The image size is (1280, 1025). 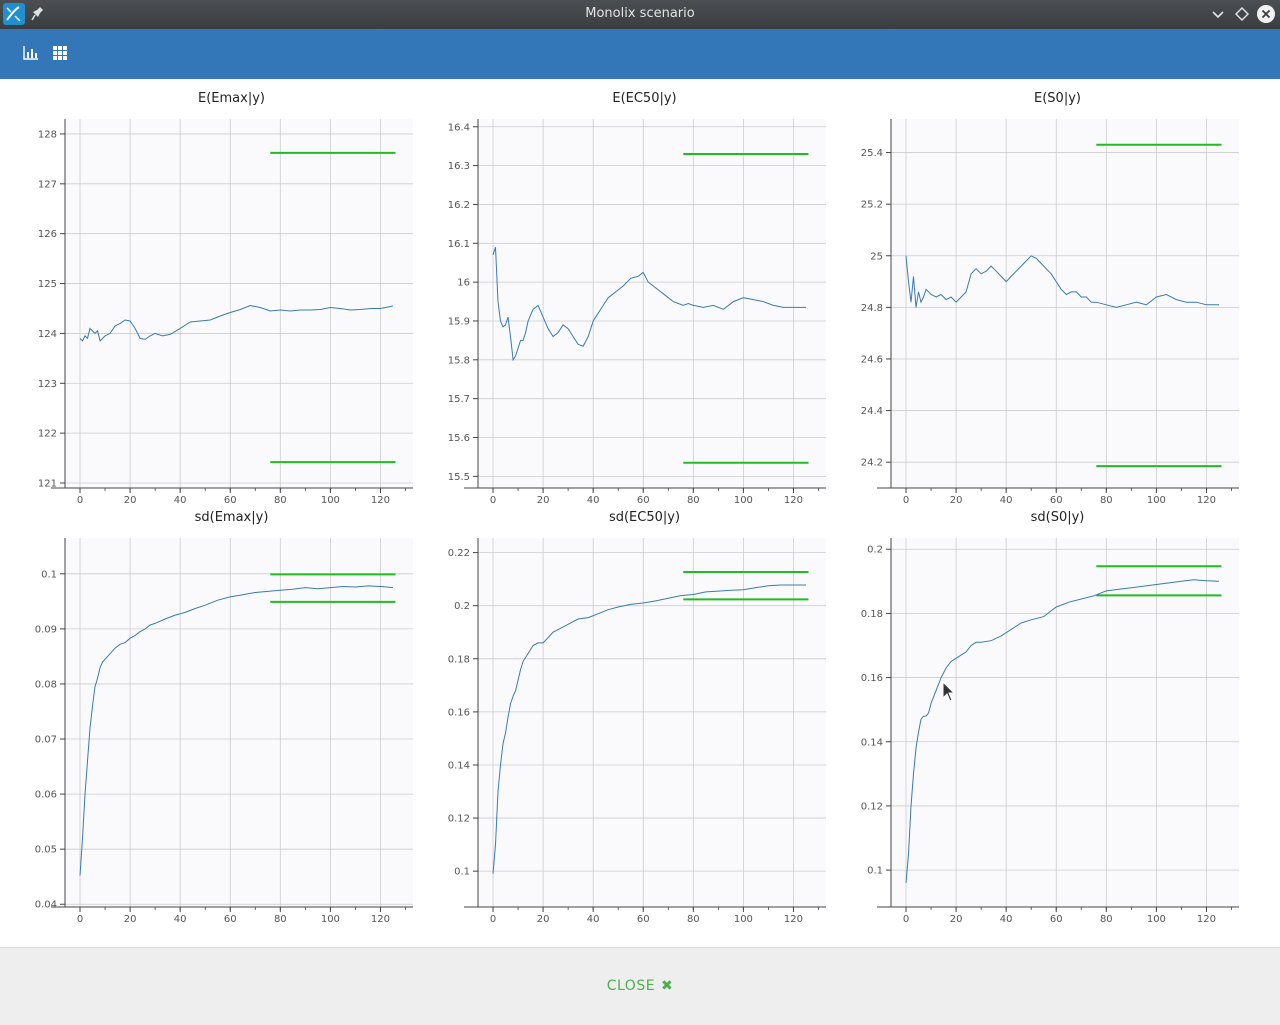 What do you see at coordinates (1242, 14) in the screenshot?
I see `maximize-diamond-icon` at bounding box center [1242, 14].